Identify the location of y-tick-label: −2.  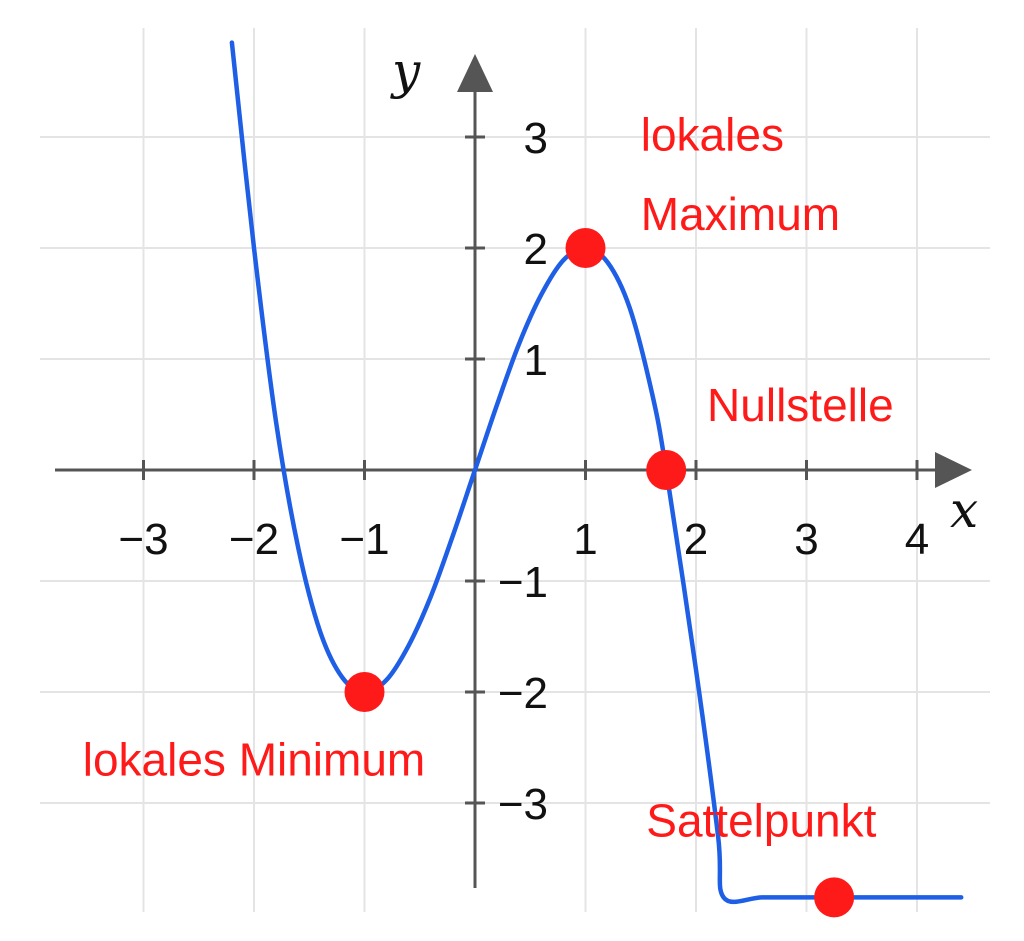
(523, 693).